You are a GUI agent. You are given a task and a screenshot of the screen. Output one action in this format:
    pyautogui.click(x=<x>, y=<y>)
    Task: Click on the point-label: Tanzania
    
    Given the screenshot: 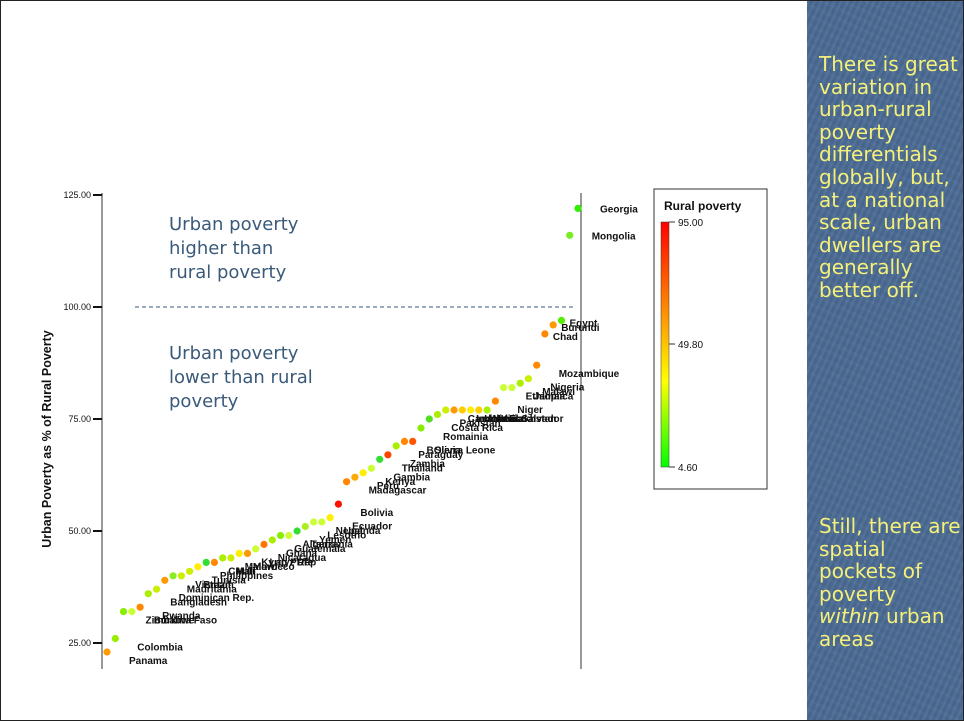 What is the action you would take?
    pyautogui.click(x=332, y=545)
    